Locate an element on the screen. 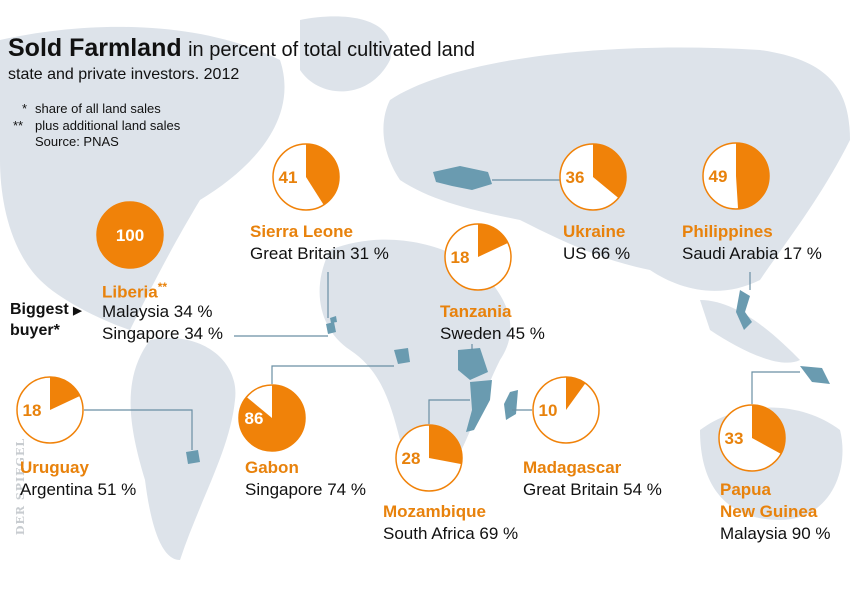 The width and height of the screenshot is (850, 599). uruguay-shape is located at coordinates (193, 457).